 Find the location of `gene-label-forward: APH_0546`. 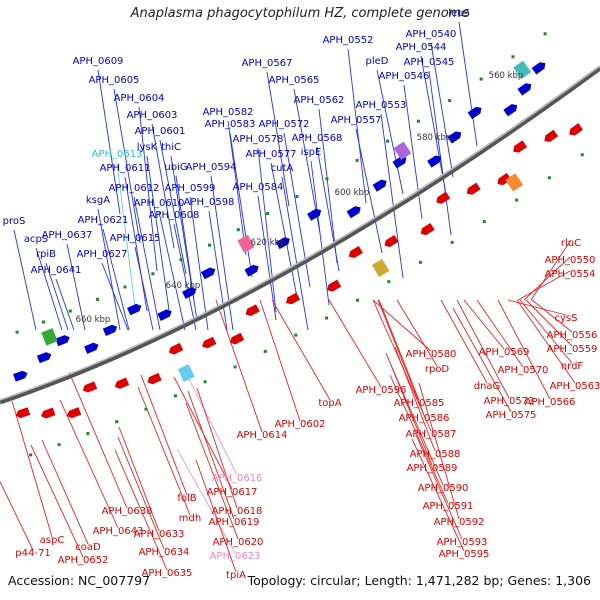

gene-label-forward: APH_0546 is located at coordinates (404, 76).